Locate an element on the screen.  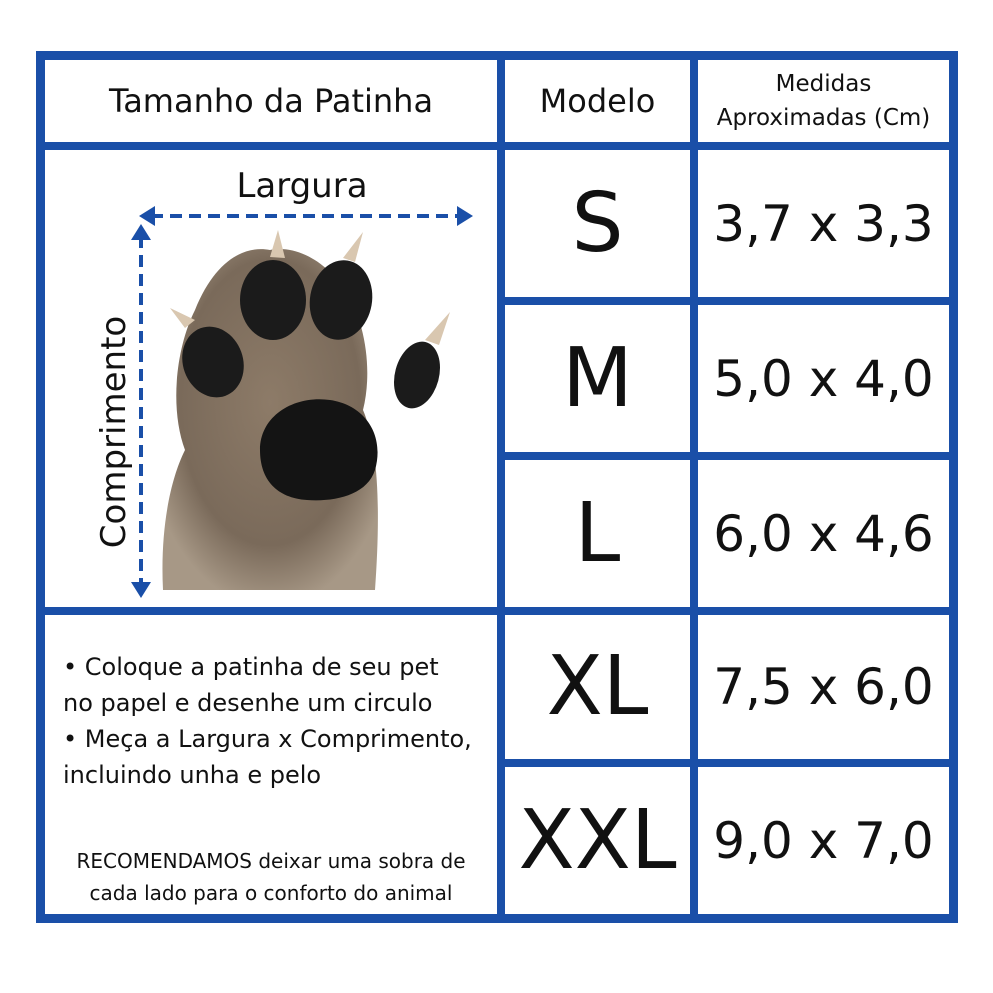
measure-cell-xxl: 9,0 x 7,0 is located at coordinates (823, 840).